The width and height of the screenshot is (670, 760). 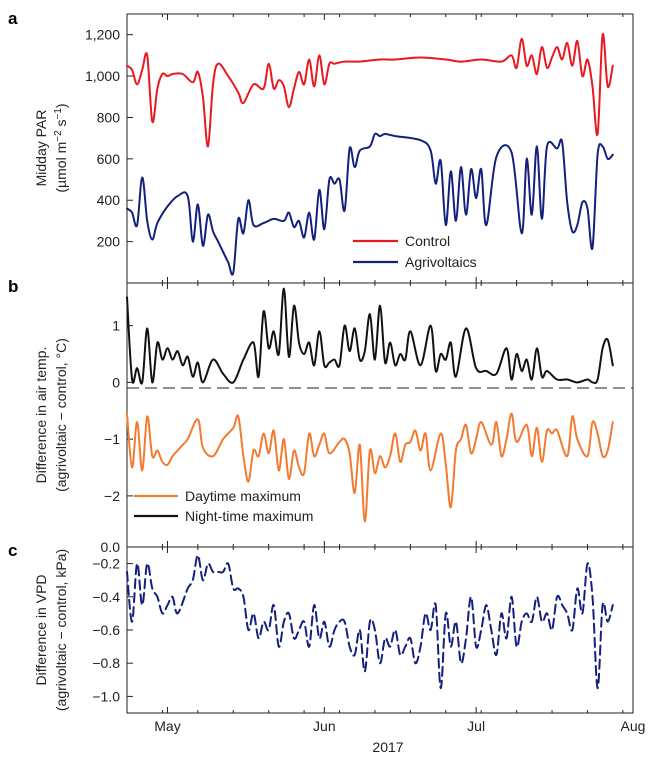 I want to click on panel-a-legend: Control Agrivoltaics, so click(x=415, y=251).